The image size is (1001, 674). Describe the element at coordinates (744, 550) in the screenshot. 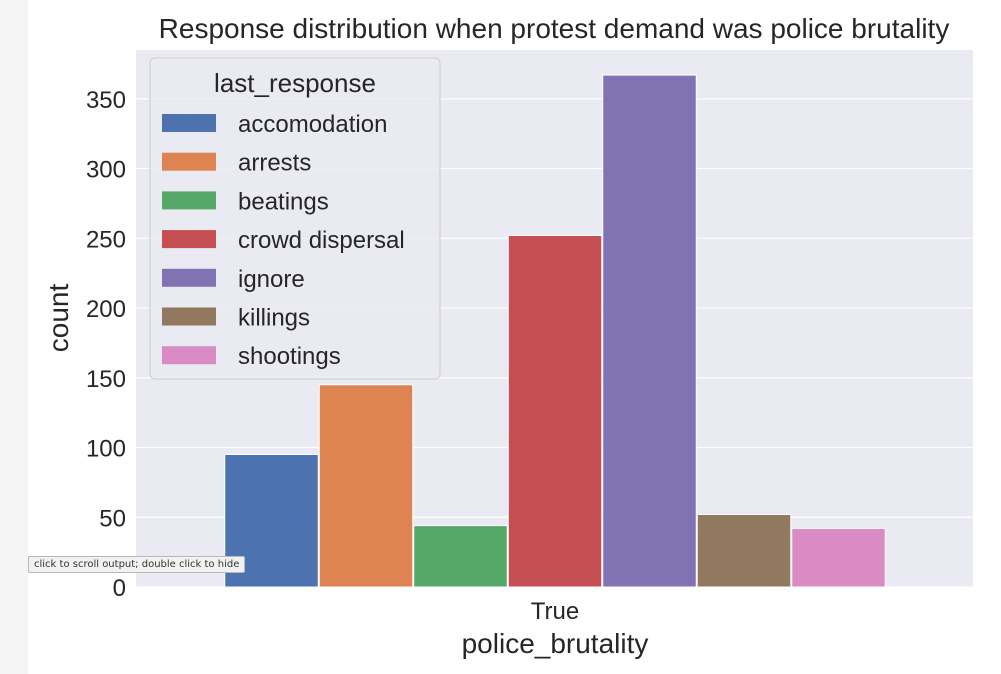

I see `bar-killings` at that location.